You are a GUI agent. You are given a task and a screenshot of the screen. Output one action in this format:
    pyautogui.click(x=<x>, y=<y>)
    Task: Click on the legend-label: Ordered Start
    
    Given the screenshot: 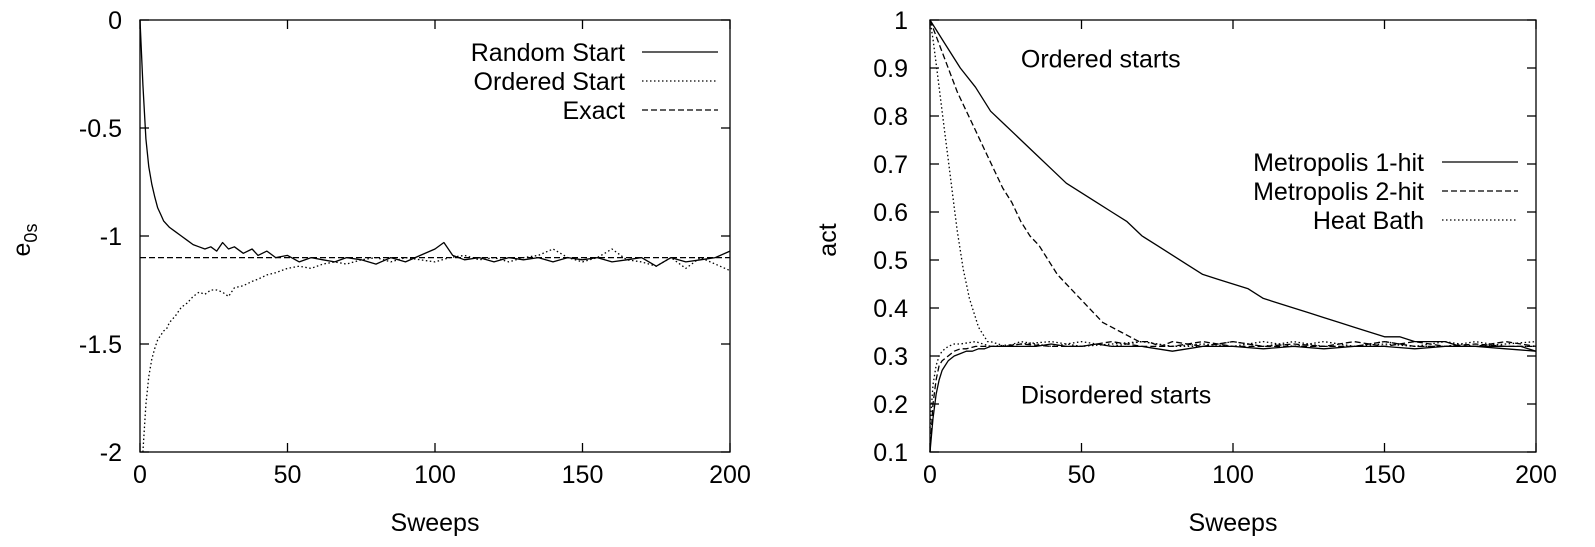 What is the action you would take?
    pyautogui.click(x=550, y=82)
    